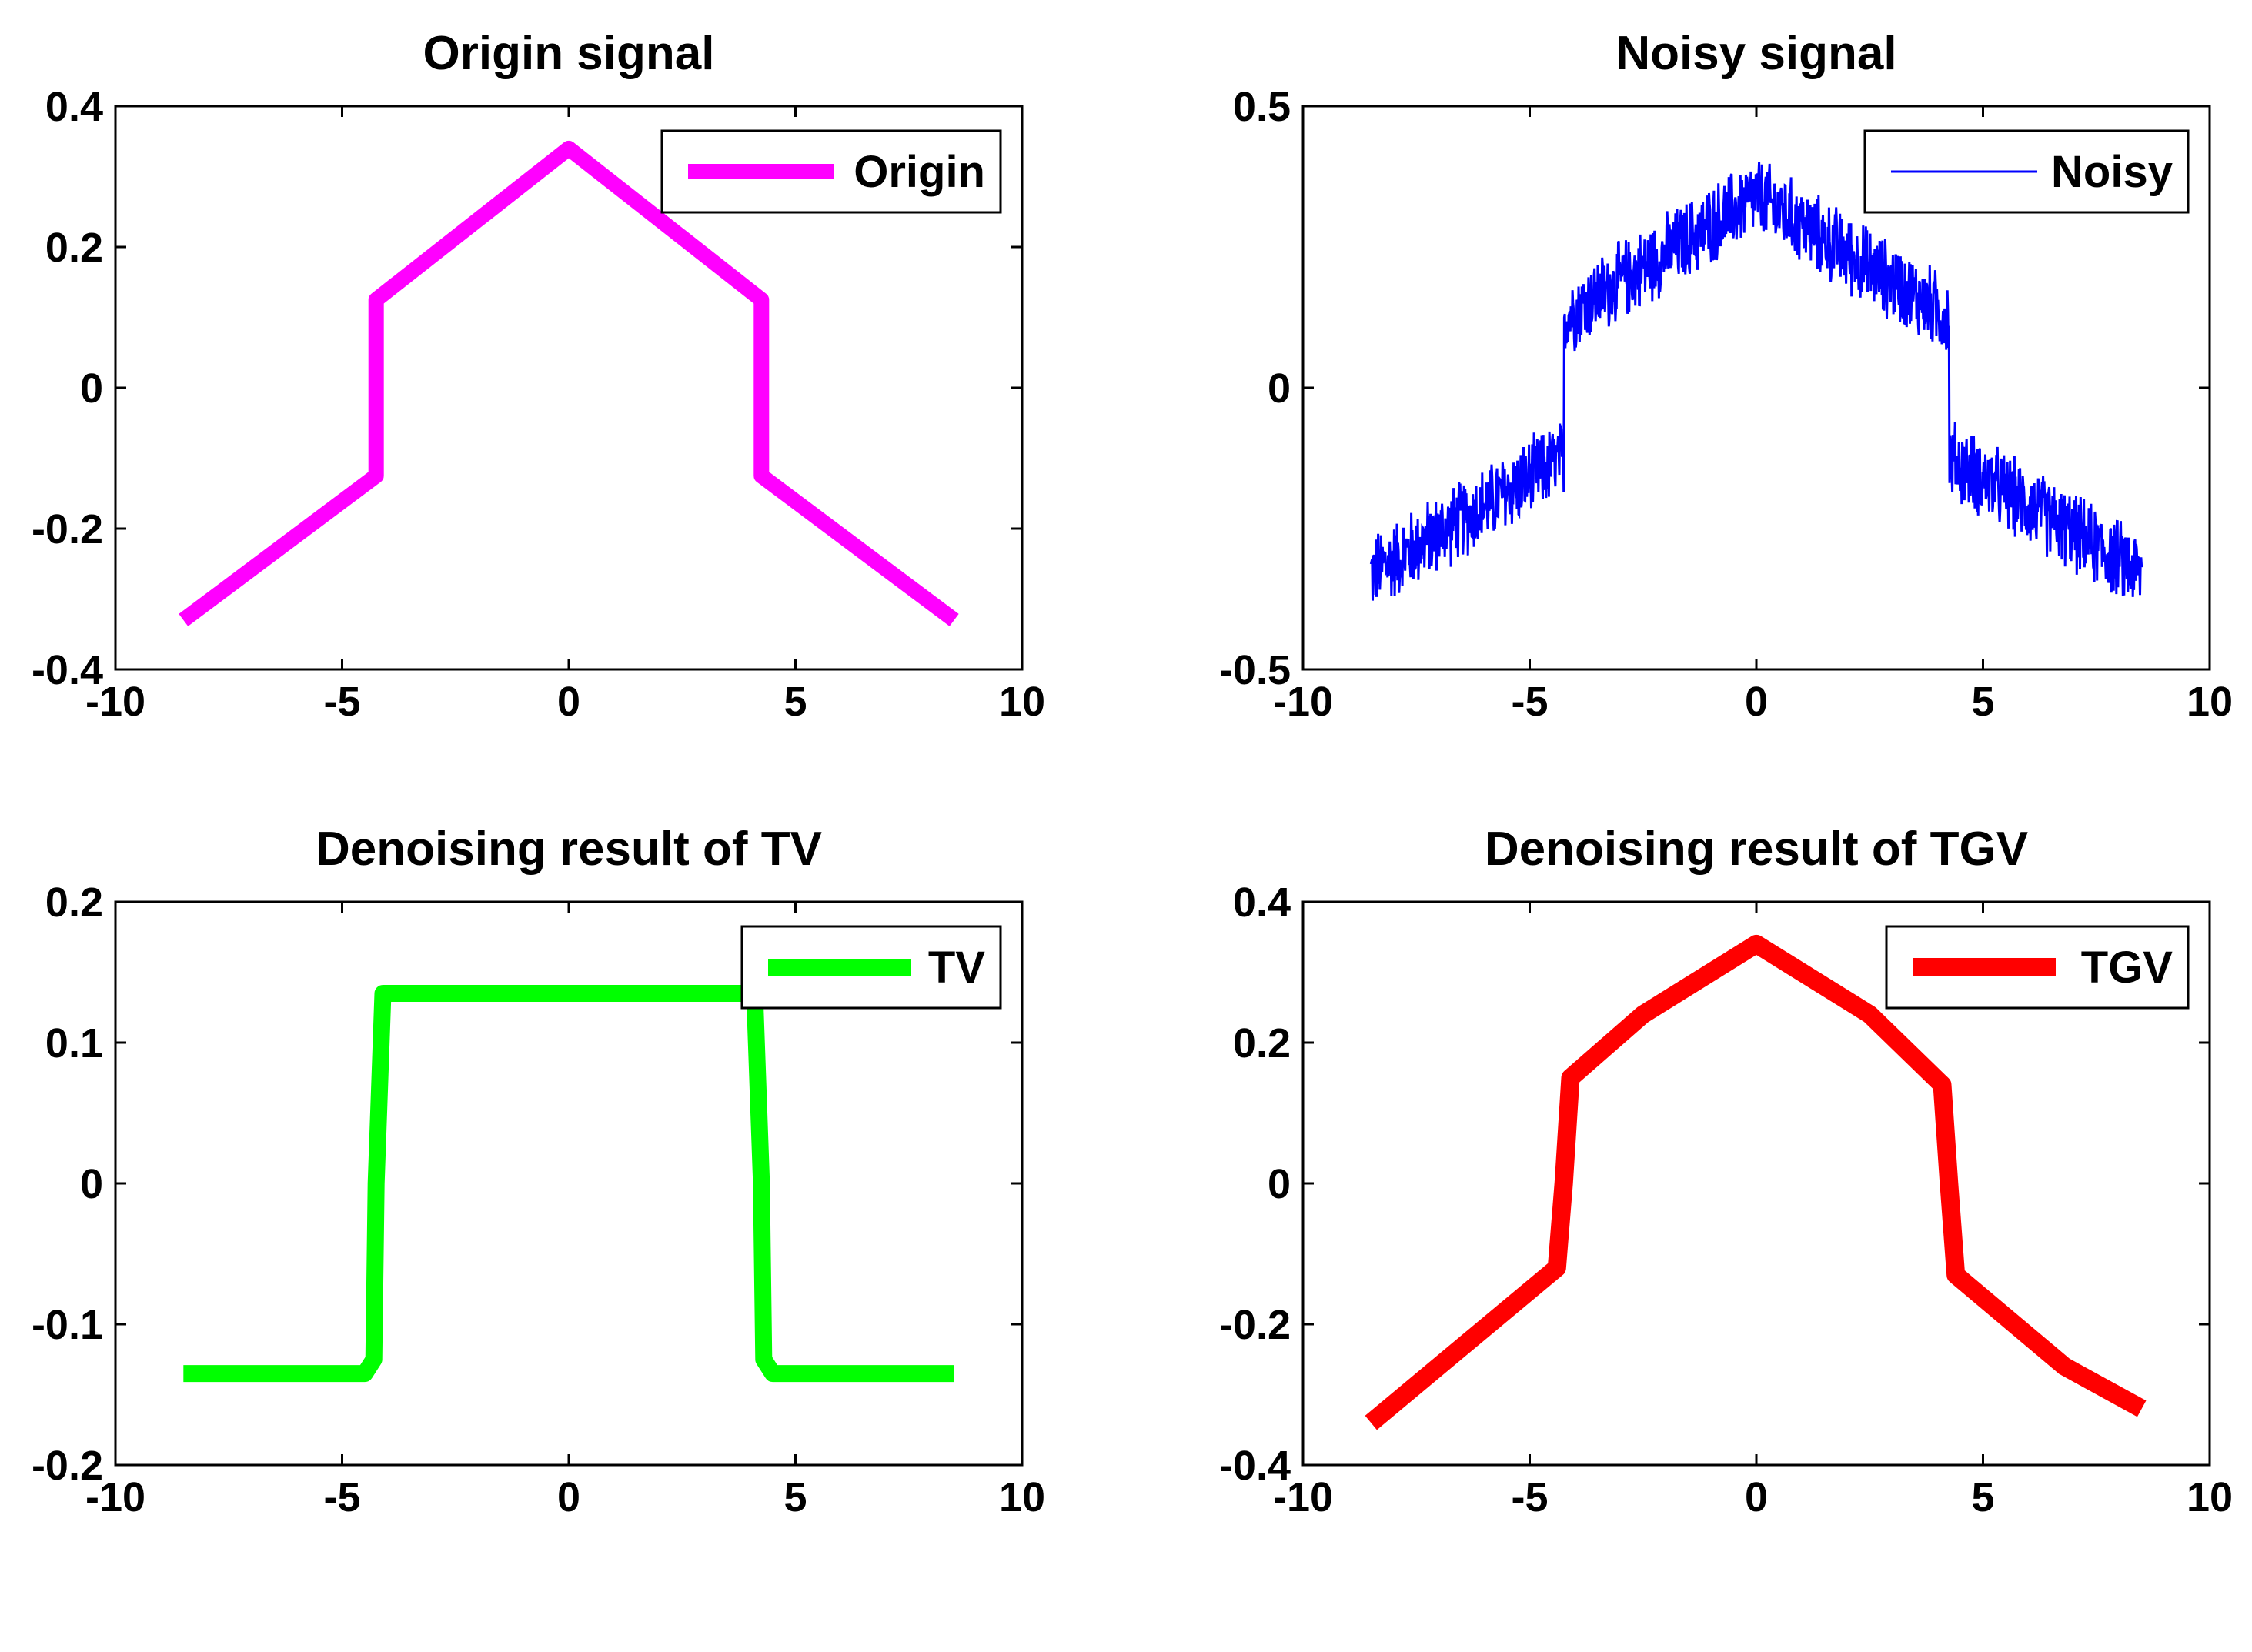 This screenshot has height=1652, width=2252. I want to click on series-line-tv, so click(568, 1184).